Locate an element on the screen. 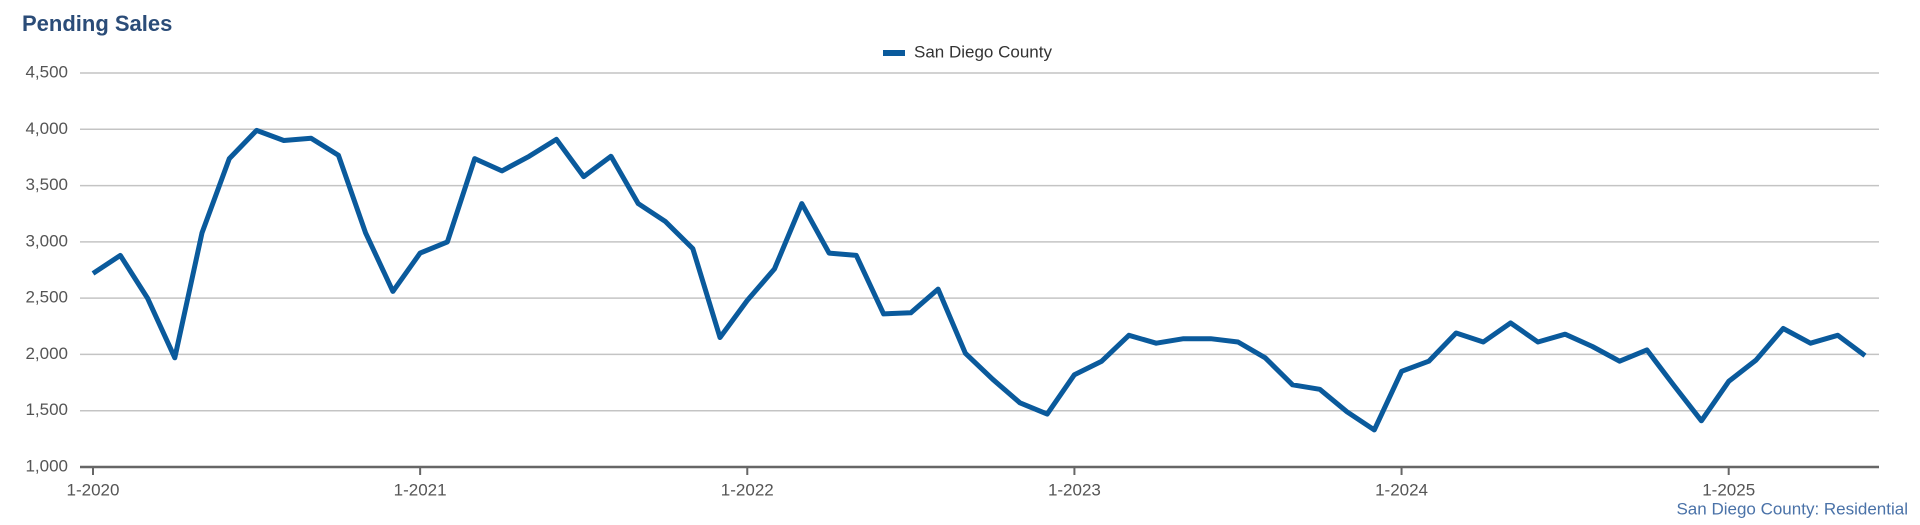 This screenshot has width=1920, height=525. y-tick-label: 2,500 is located at coordinates (46, 297).